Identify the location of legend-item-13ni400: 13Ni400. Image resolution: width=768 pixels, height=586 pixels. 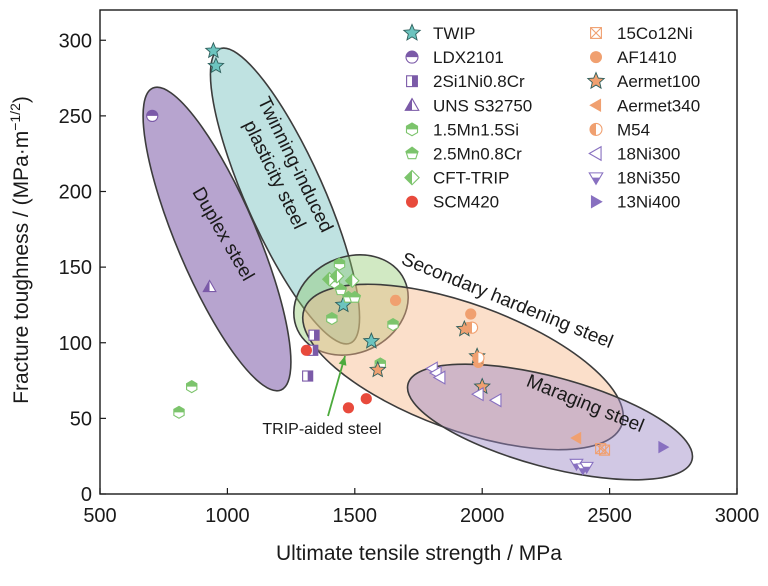
(635, 202).